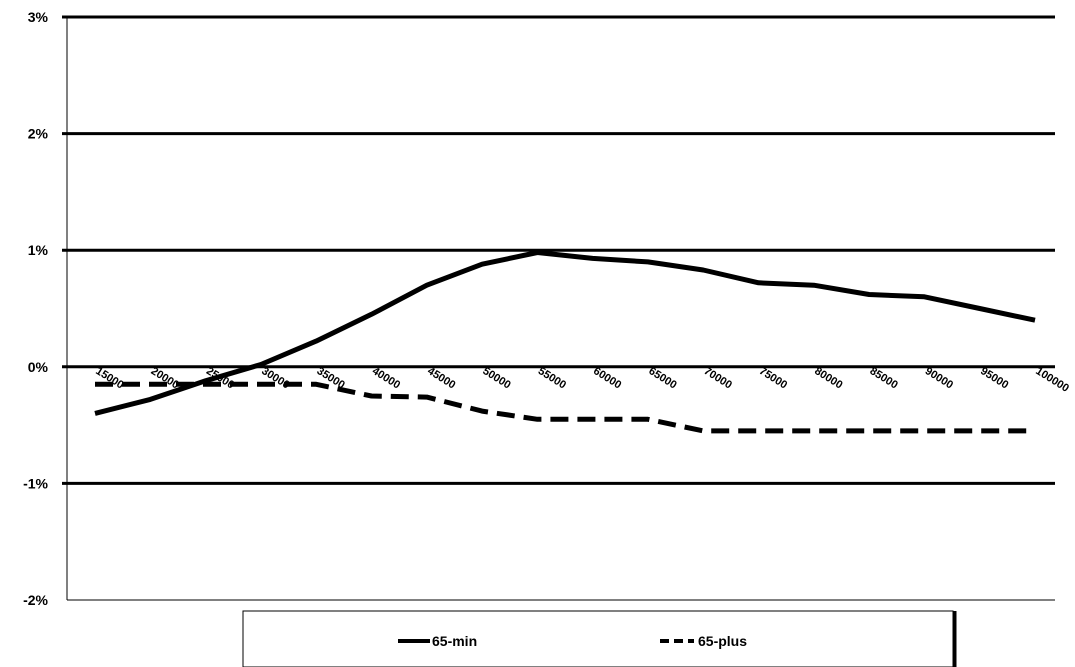 The image size is (1075, 667). Describe the element at coordinates (38, 250) in the screenshot. I see `y-tick-label: 1%` at that location.